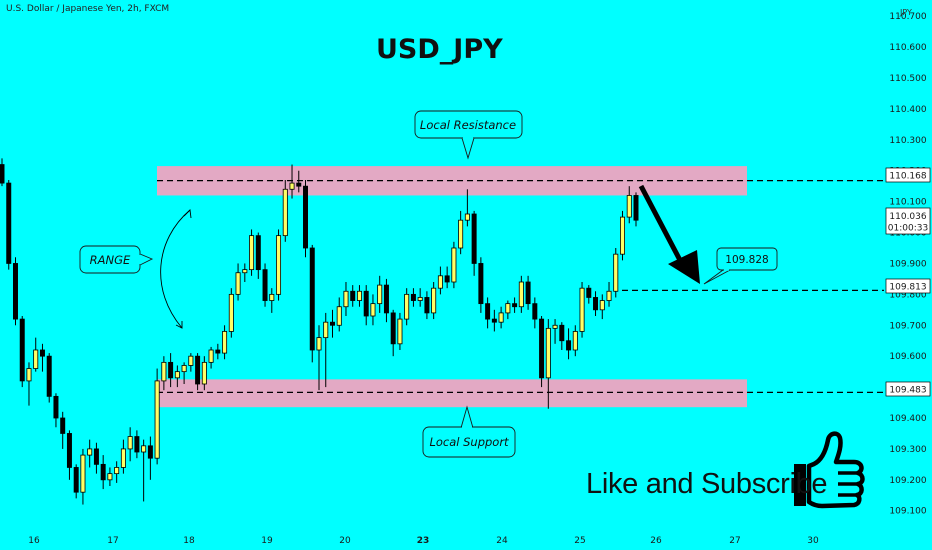 Image resolution: width=932 pixels, height=550 pixels. Describe the element at coordinates (579, 541) in the screenshot. I see `time-tick-label: 25` at that location.